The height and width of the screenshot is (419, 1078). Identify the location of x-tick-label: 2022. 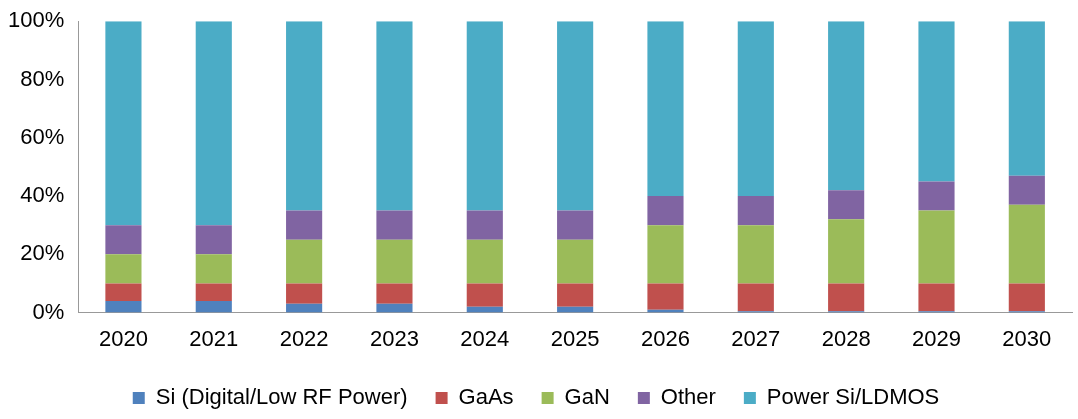
(304, 338).